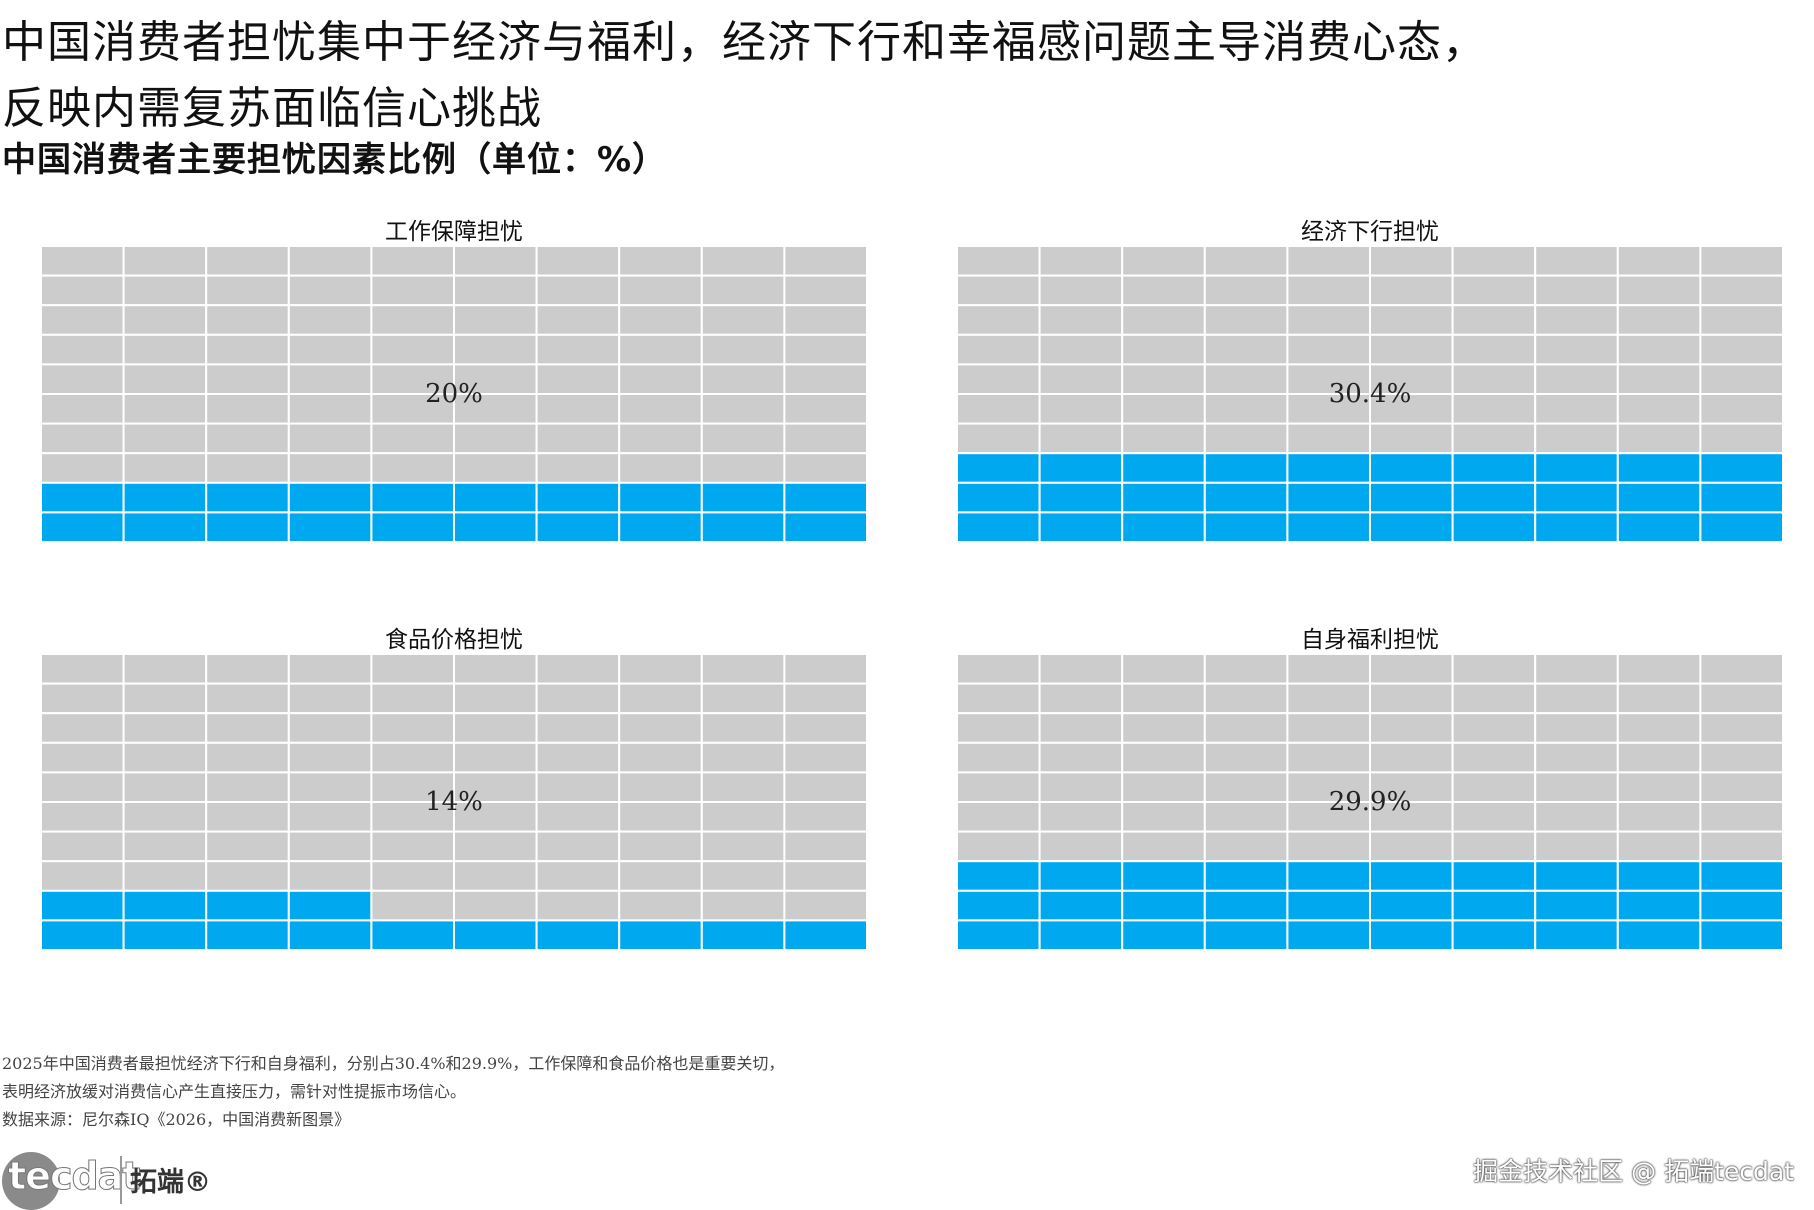 Image resolution: width=1814 pixels, height=1210 pixels. Describe the element at coordinates (272, 108) in the screenshot. I see `chart-title-line-2: 反映内需复苏面临信心挑战` at that location.